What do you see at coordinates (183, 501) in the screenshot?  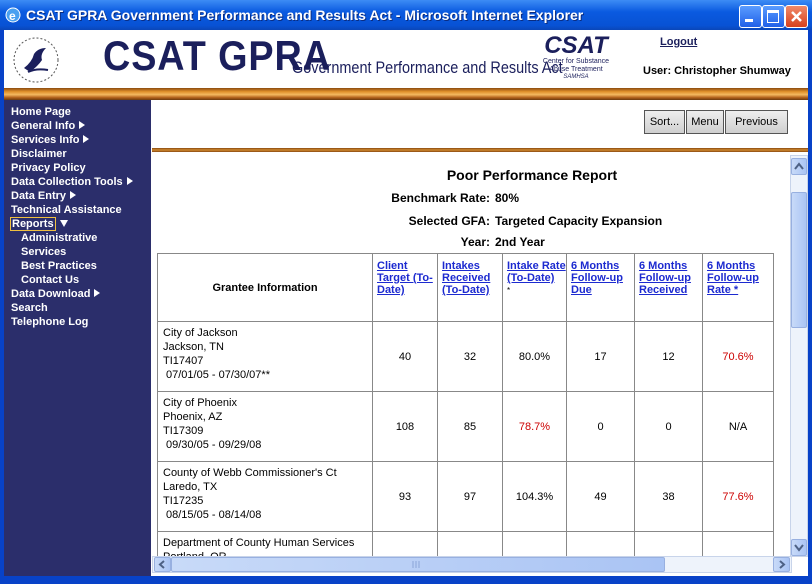 I see `grantee-line: TI17235` at bounding box center [183, 501].